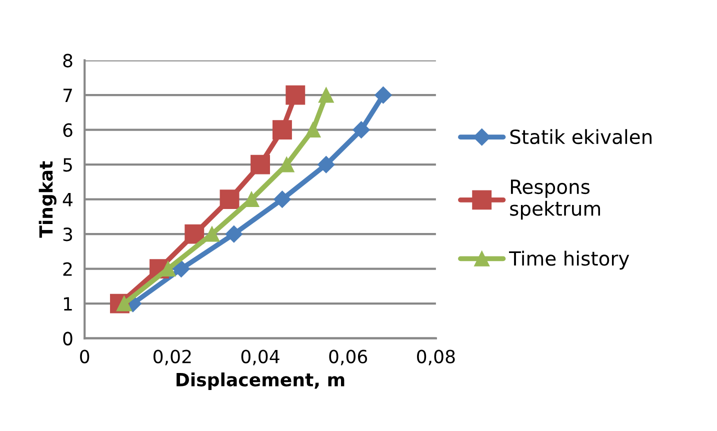  What do you see at coordinates (85, 357) in the screenshot?
I see `x-tick-label: 0` at bounding box center [85, 357].